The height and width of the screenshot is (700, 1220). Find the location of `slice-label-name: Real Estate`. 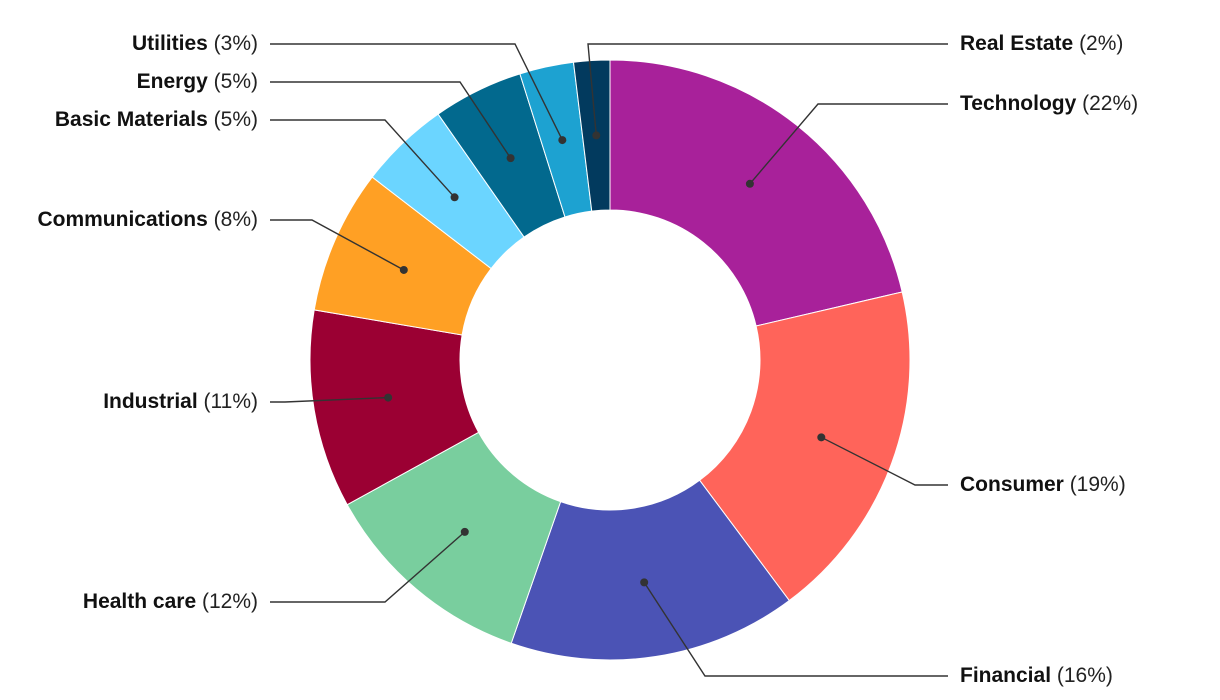

slice-label-name: Real Estate is located at coordinates (1016, 43).